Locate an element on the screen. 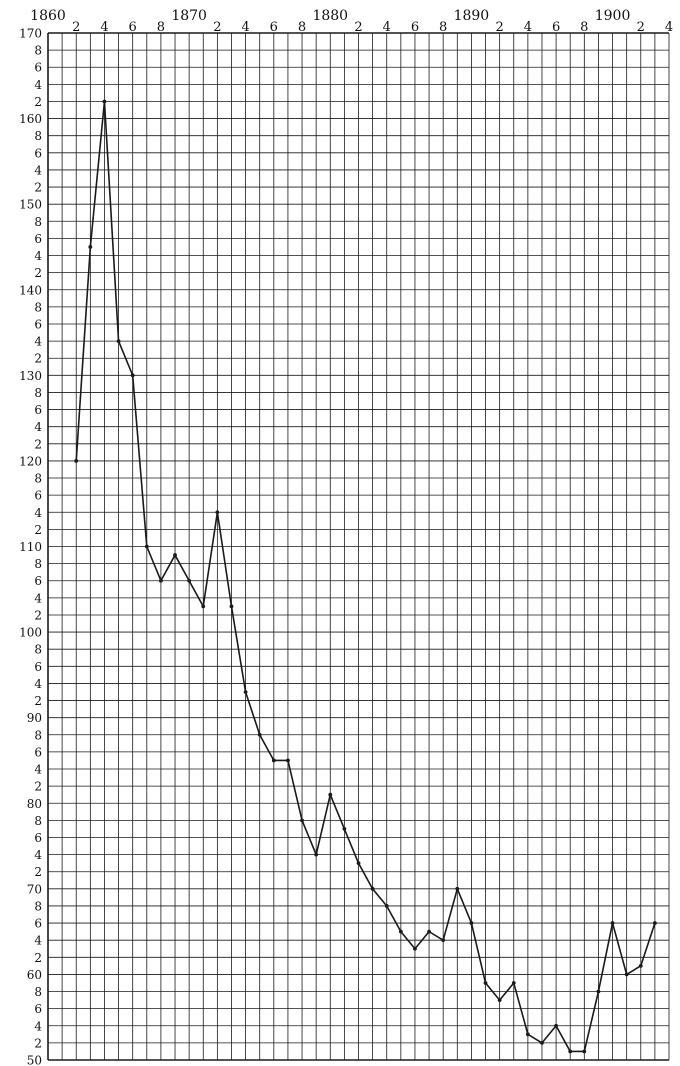 The width and height of the screenshot is (680, 1066). y-tick-label: 160 is located at coordinates (30, 119).